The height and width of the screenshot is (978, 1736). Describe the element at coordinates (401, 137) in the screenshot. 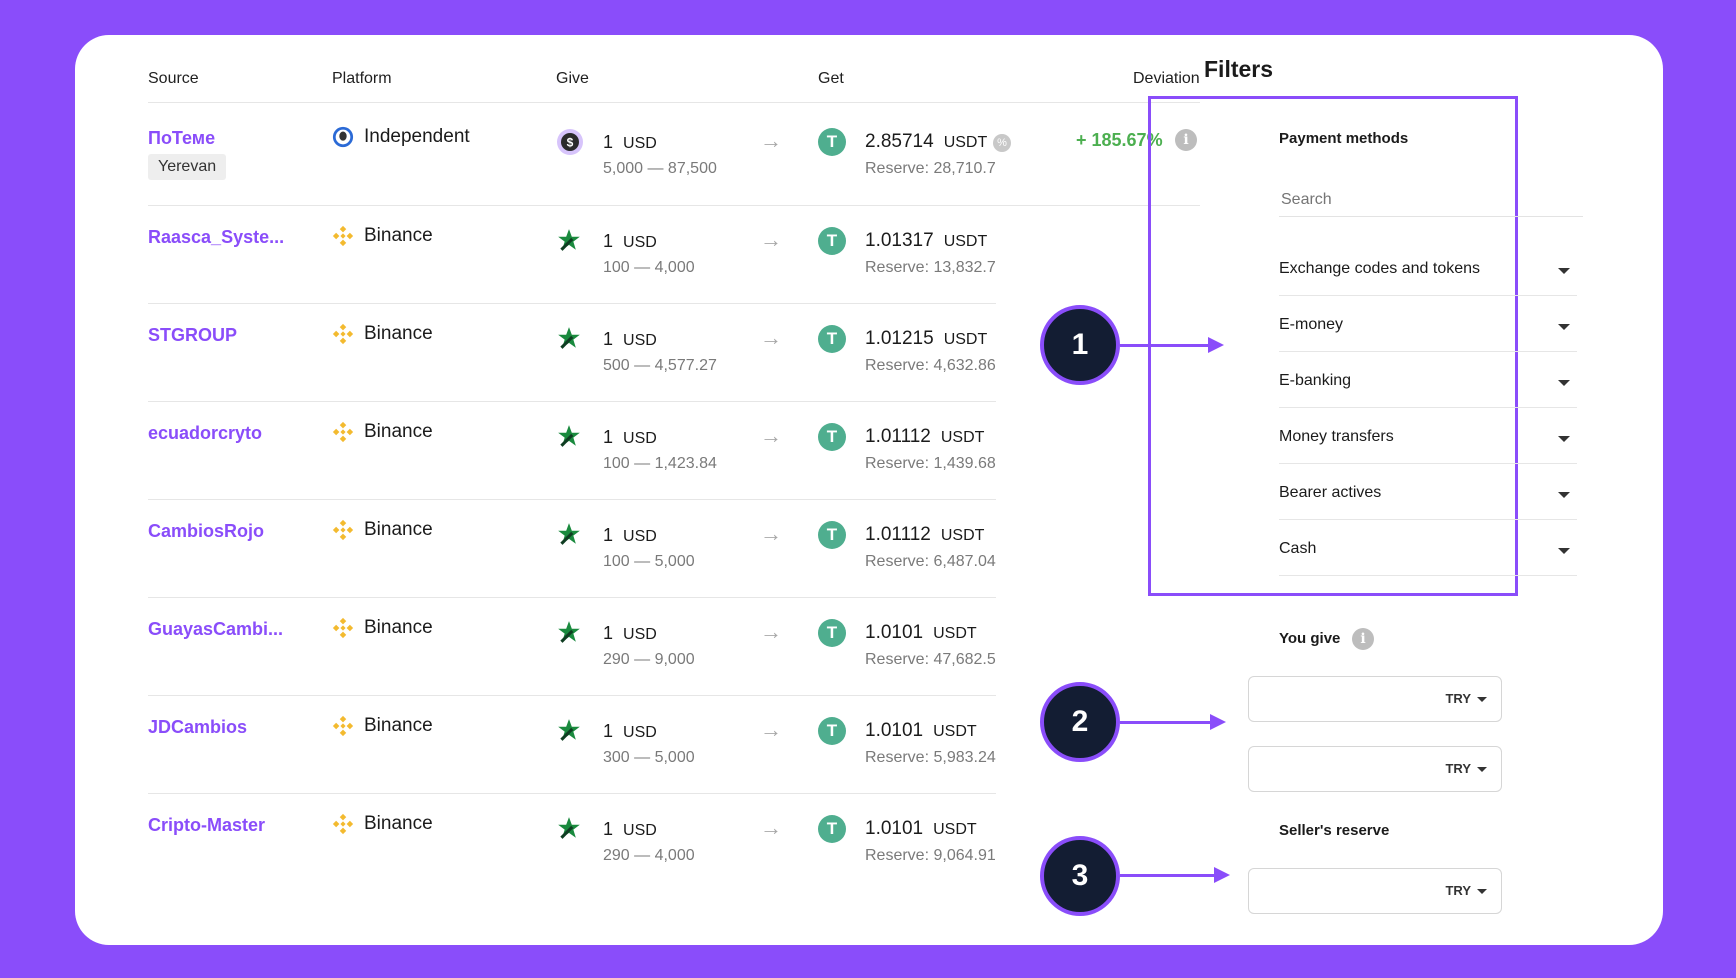

I see `platform-cell: Independent` at that location.